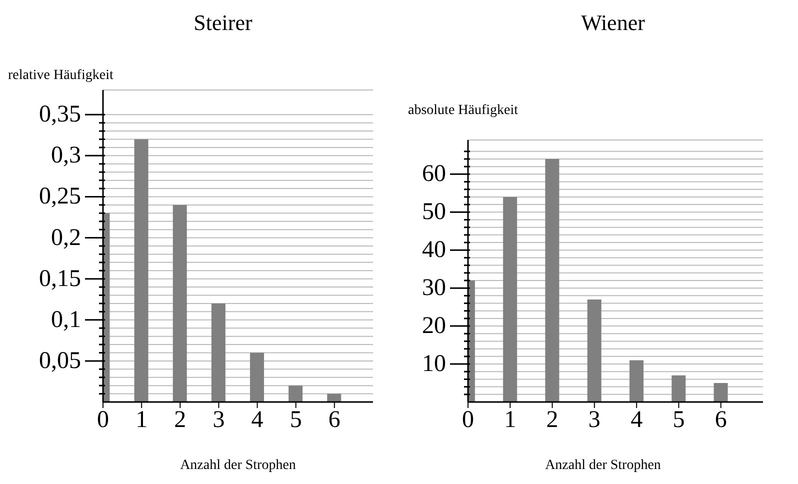 The image size is (798, 484). Describe the element at coordinates (434, 174) in the screenshot. I see `y-tick-label: 60` at that location.